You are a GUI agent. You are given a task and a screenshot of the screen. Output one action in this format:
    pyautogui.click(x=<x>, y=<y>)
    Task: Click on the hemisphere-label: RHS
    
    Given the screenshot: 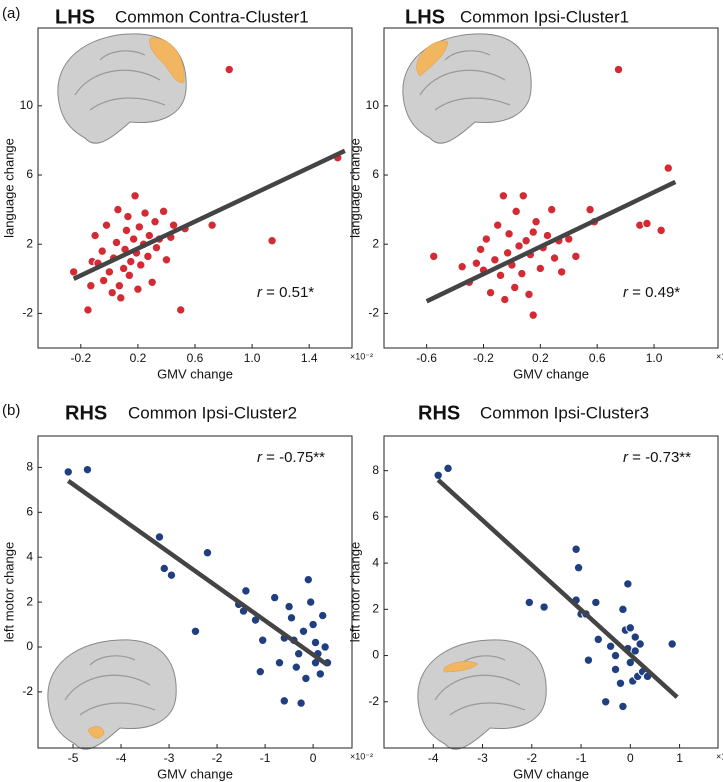 What is the action you would take?
    pyautogui.click(x=439, y=413)
    